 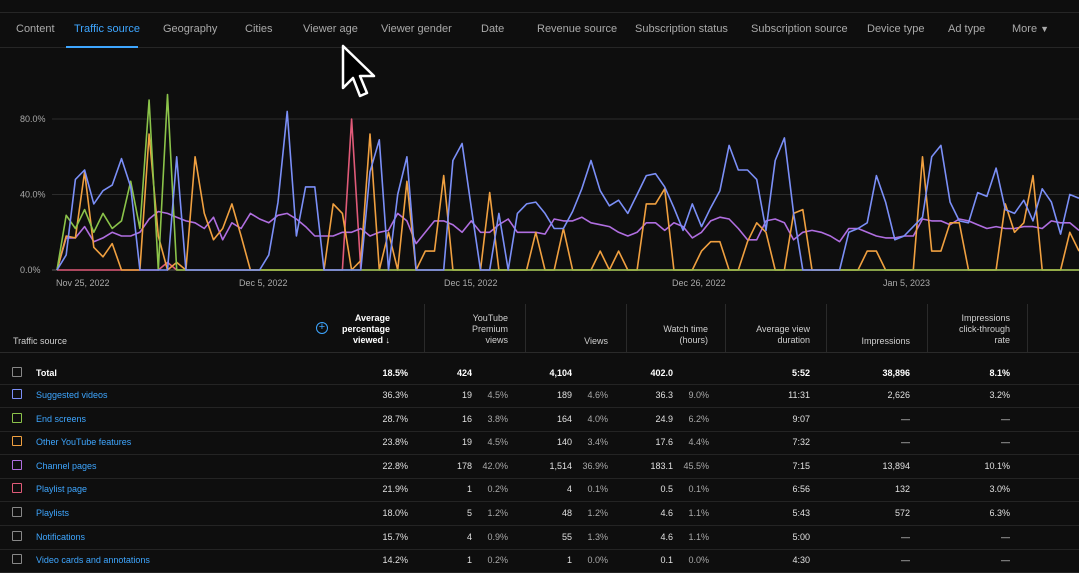 I want to click on cell-ctr: 10.1%, so click(x=997, y=465).